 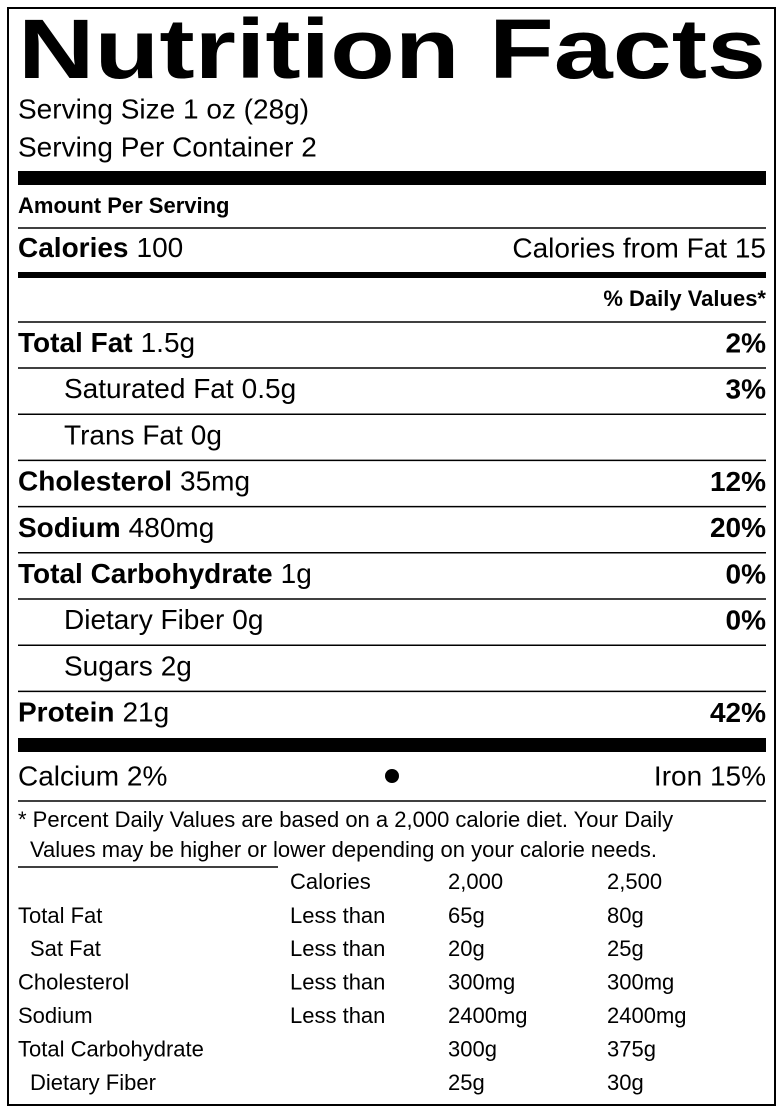 What do you see at coordinates (69, 527) in the screenshot?
I see `nutrient-label: Sodium` at bounding box center [69, 527].